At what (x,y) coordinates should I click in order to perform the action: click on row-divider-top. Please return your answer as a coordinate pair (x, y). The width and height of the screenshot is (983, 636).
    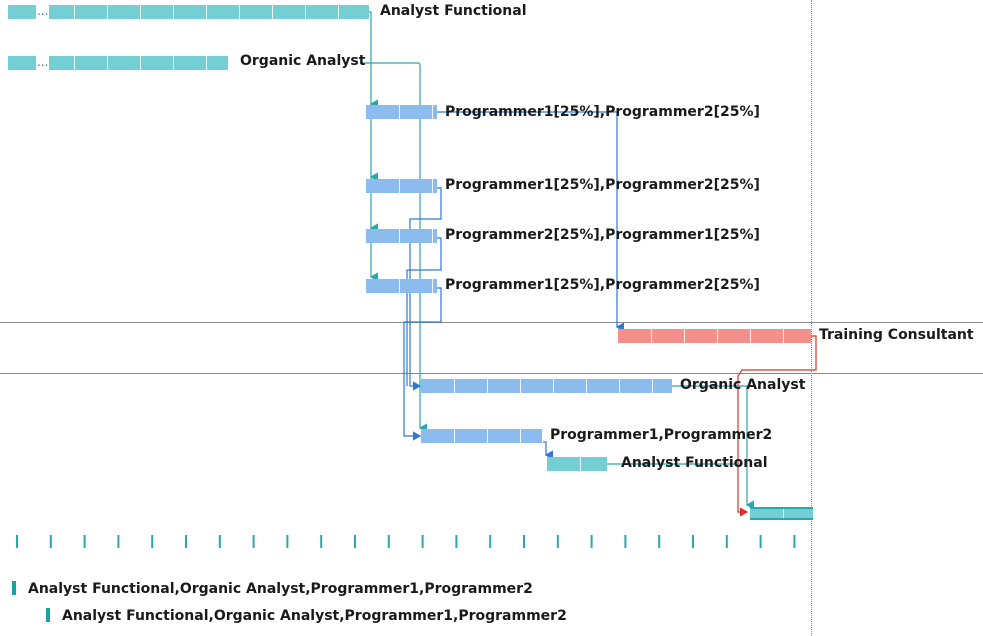
    Looking at the image, I should click on (491, 322).